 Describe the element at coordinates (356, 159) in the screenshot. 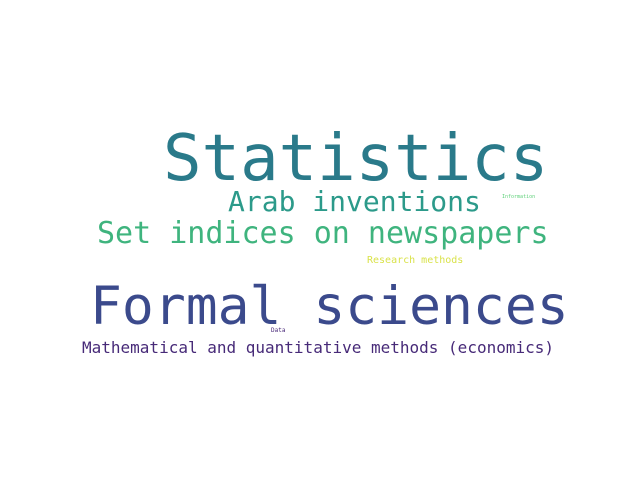

I see `word-statistics: Statistics` at that location.